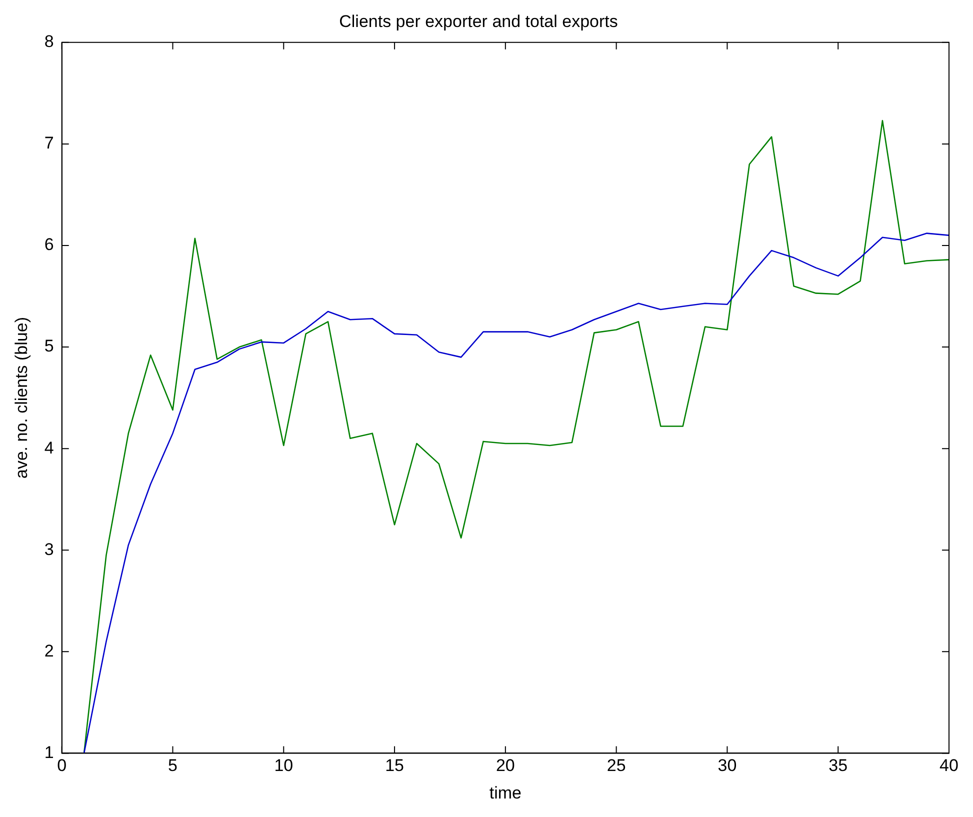  What do you see at coordinates (505, 792) in the screenshot?
I see `x-axis-title: time` at bounding box center [505, 792].